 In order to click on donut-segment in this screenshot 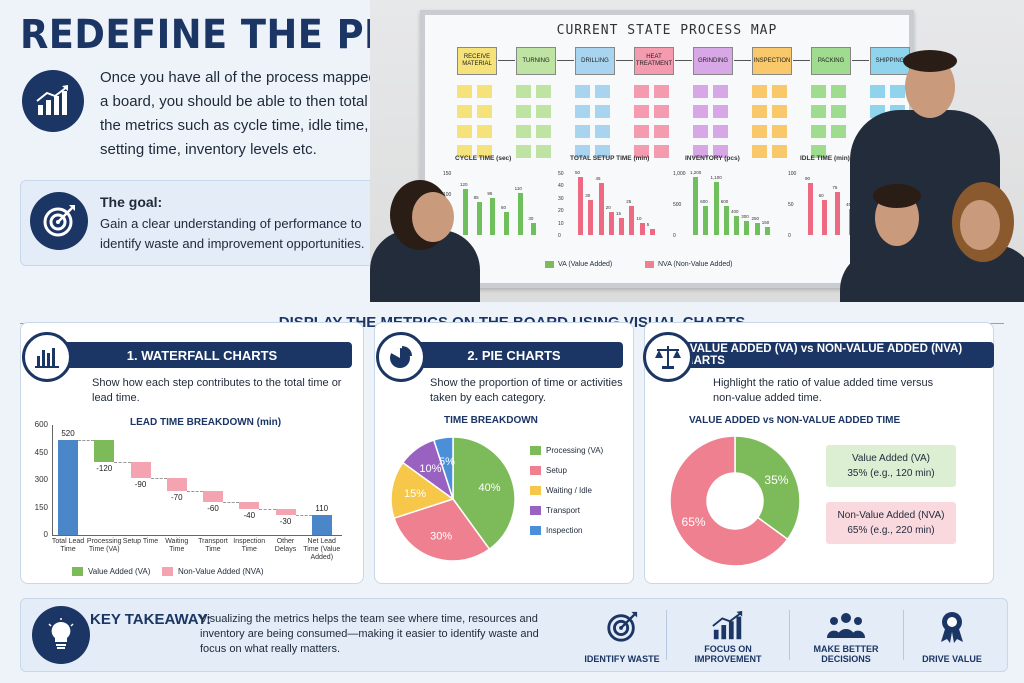, I will do `click(729, 501)`.